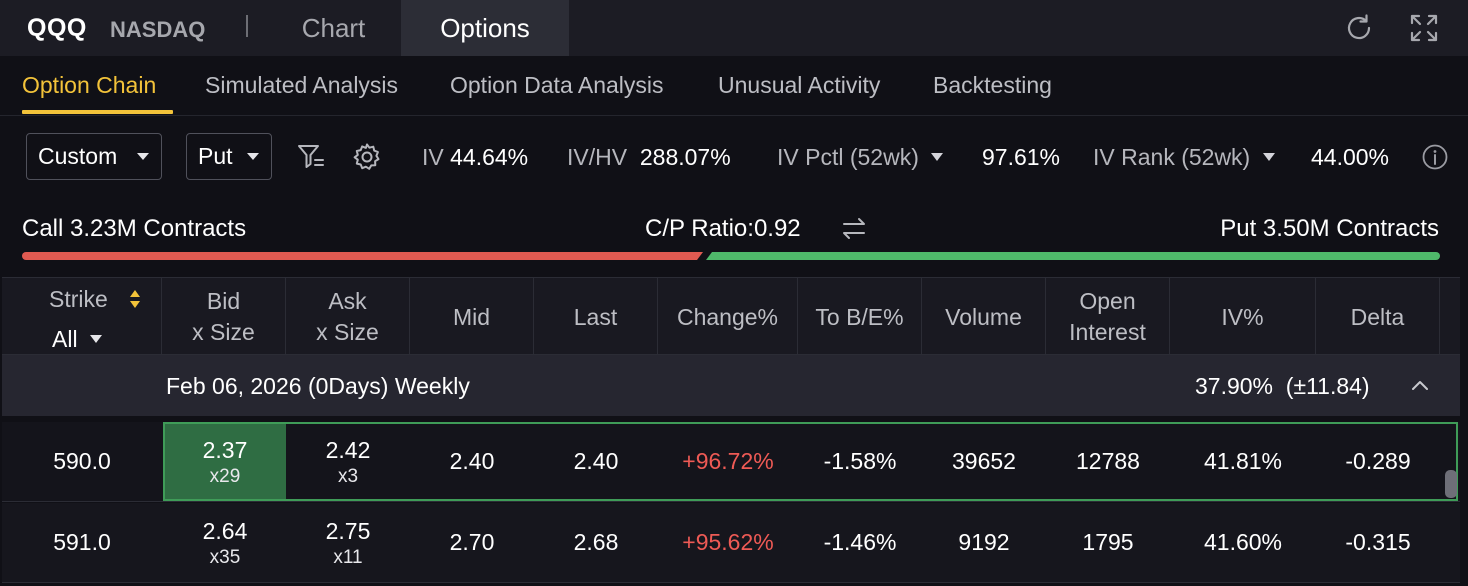 This screenshot has width=1468, height=586. Describe the element at coordinates (78, 299) in the screenshot. I see `col-strike-label: Strike` at that location.